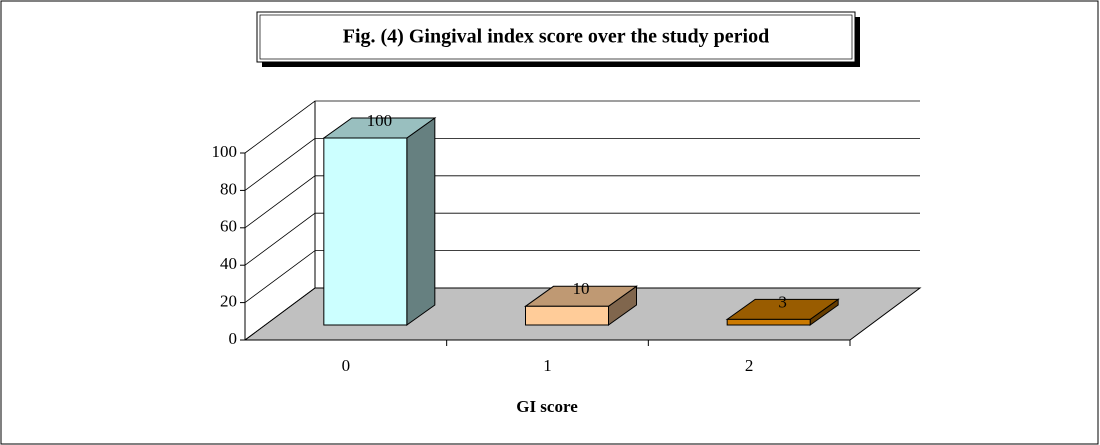  Describe the element at coordinates (380, 120) in the screenshot. I see `value-label: 100` at that location.